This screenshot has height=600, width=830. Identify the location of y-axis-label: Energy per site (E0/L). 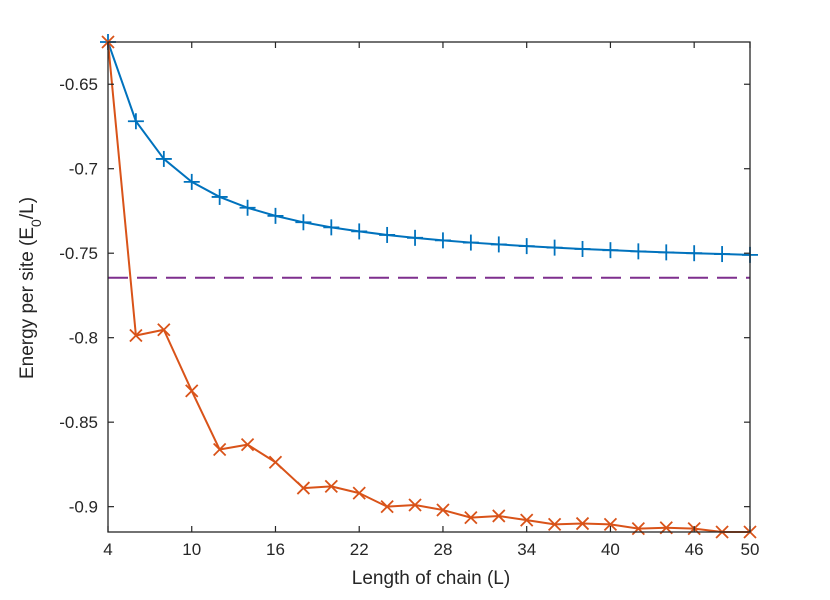
(30, 288).